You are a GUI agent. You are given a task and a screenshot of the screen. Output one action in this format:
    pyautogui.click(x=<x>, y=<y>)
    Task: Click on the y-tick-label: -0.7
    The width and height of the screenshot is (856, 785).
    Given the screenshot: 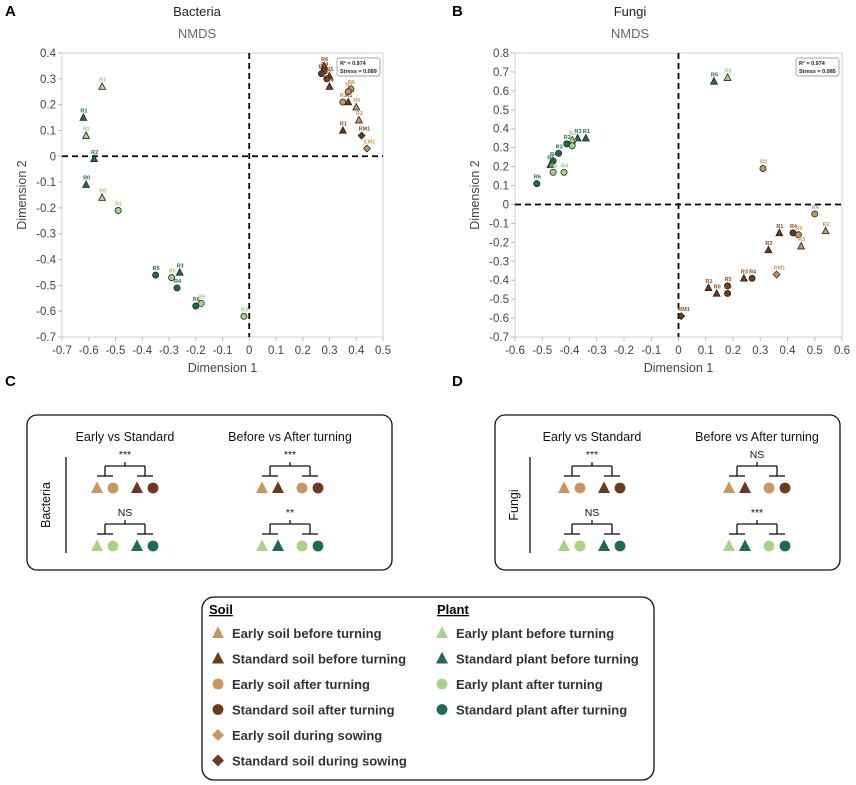 What is the action you would take?
    pyautogui.click(x=46, y=338)
    